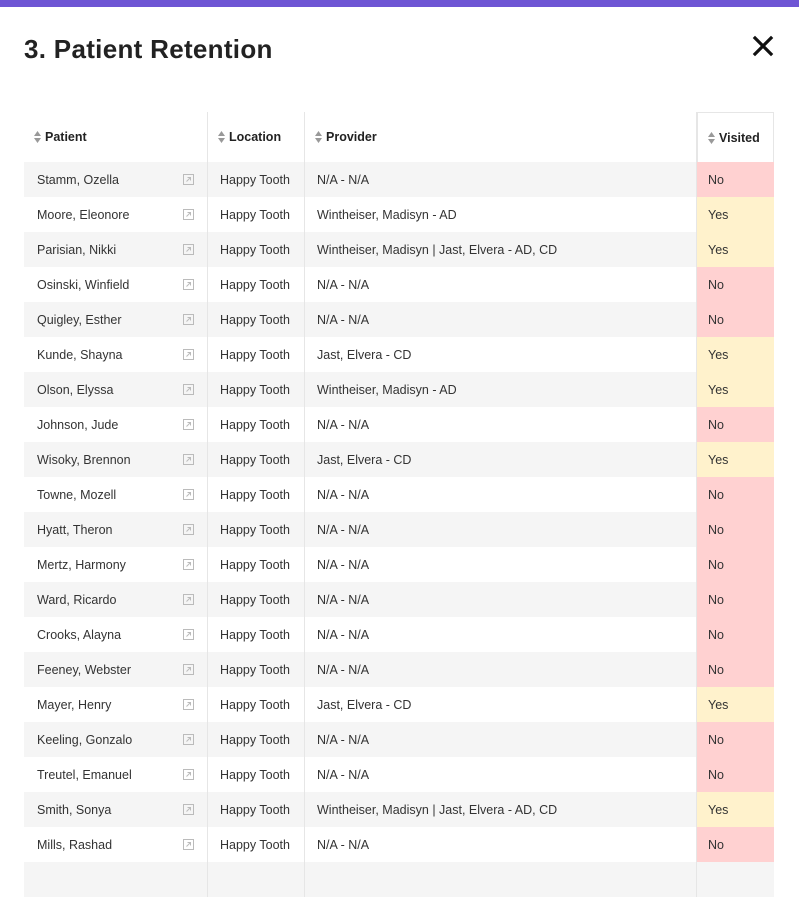  What do you see at coordinates (116, 634) in the screenshot?
I see `patient-cell: Crooks, Alayna` at bounding box center [116, 634].